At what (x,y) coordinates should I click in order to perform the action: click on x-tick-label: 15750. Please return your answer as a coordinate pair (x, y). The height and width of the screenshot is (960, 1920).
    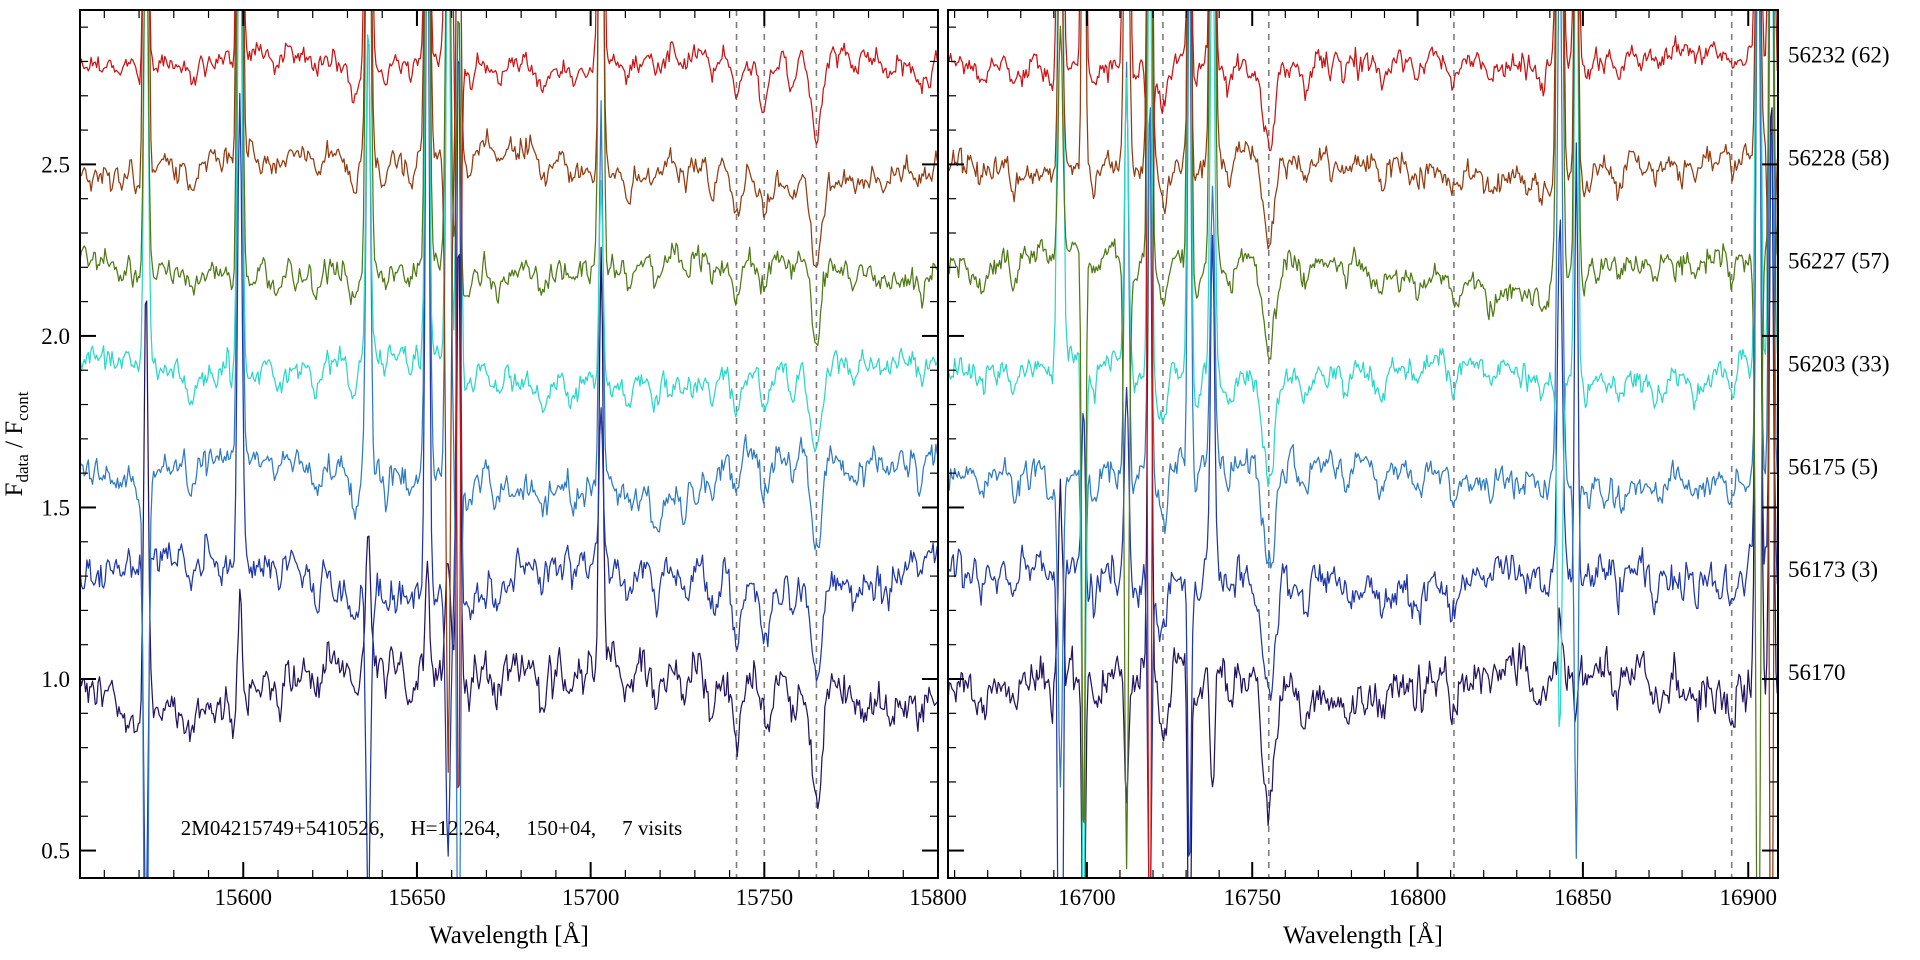
    Looking at the image, I should click on (765, 897).